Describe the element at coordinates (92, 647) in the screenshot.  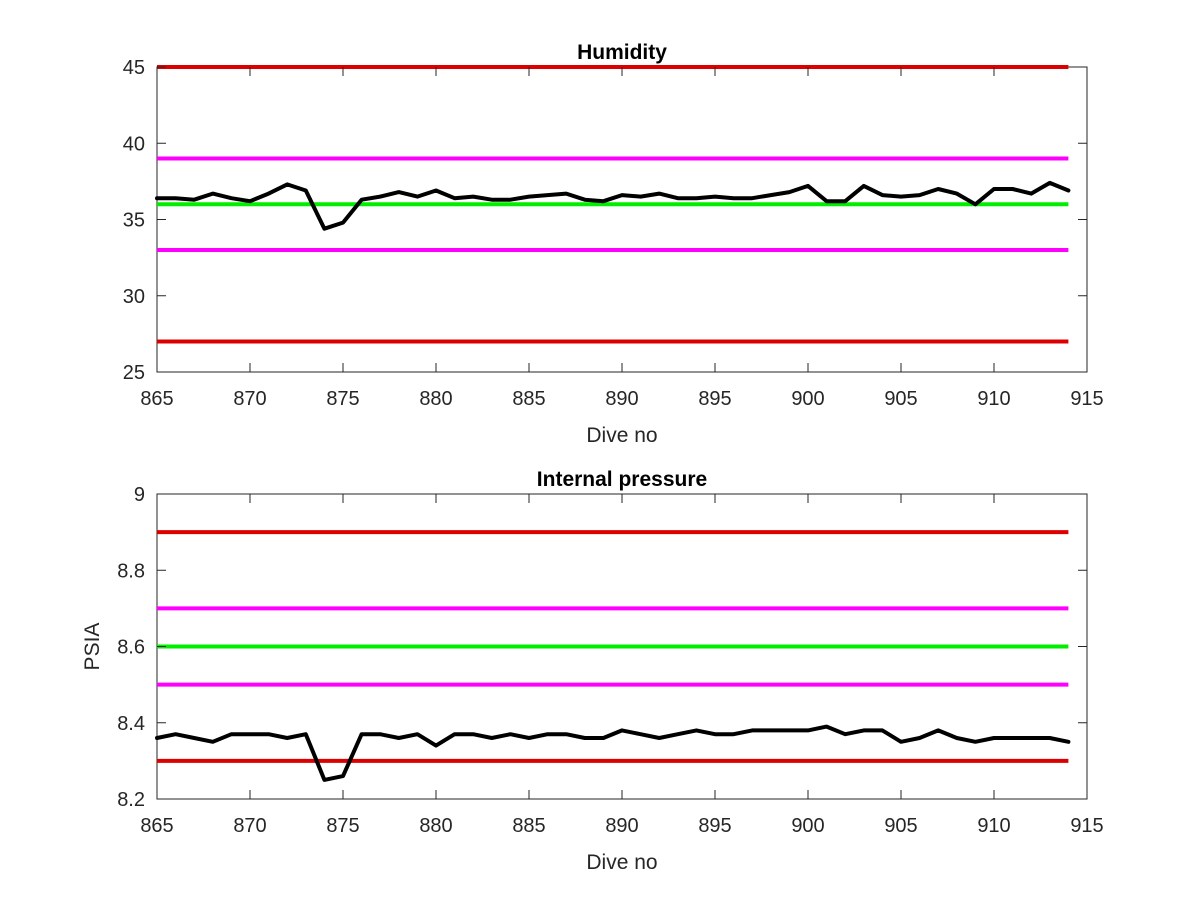
I see `y-axis-label: PSIA` at that location.